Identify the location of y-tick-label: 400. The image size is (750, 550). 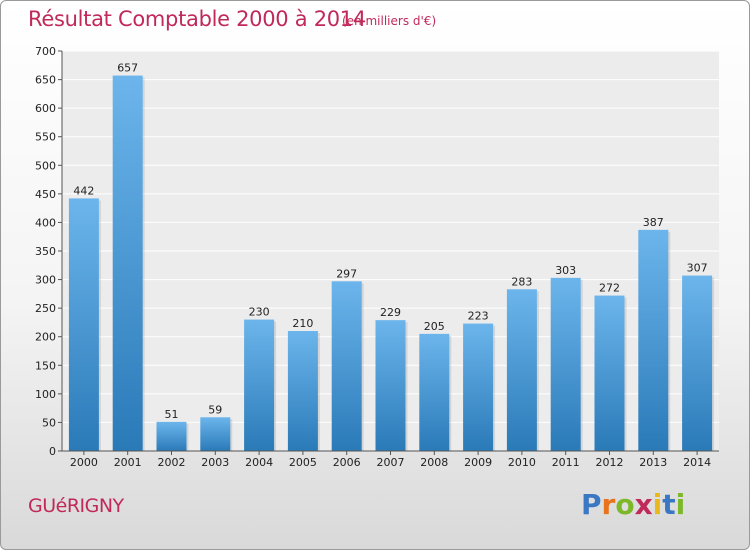
(45, 222).